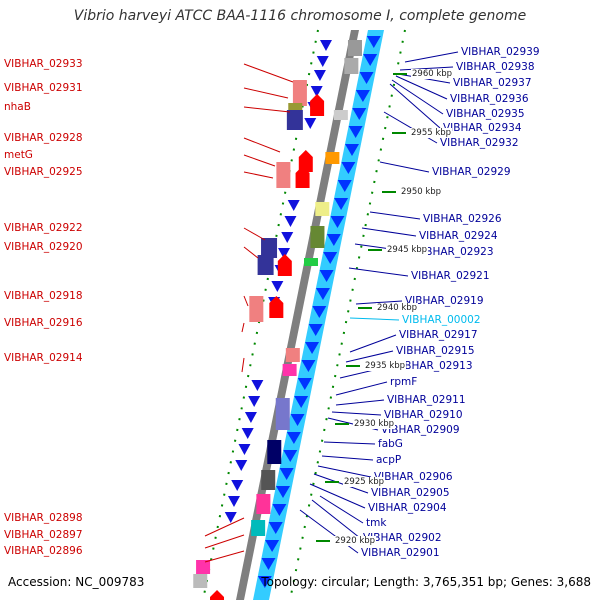 This screenshot has width=600, height=600. Describe the element at coordinates (397, 308) in the screenshot. I see `scale-mark-label: 2940 kbp` at that location.